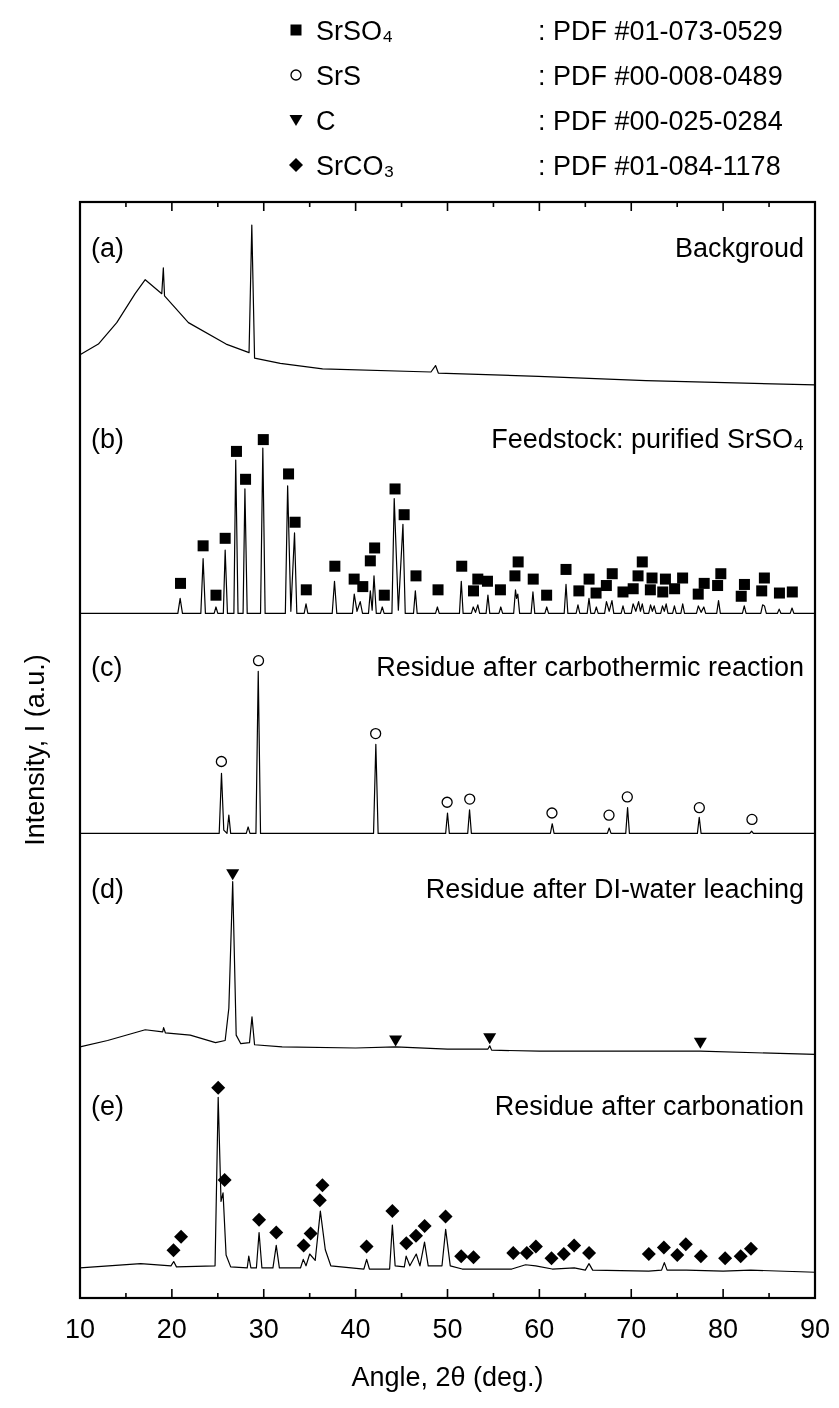 The image size is (839, 1408). Describe the element at coordinates (723, 1329) in the screenshot. I see `x-tick-label: 80` at that location.